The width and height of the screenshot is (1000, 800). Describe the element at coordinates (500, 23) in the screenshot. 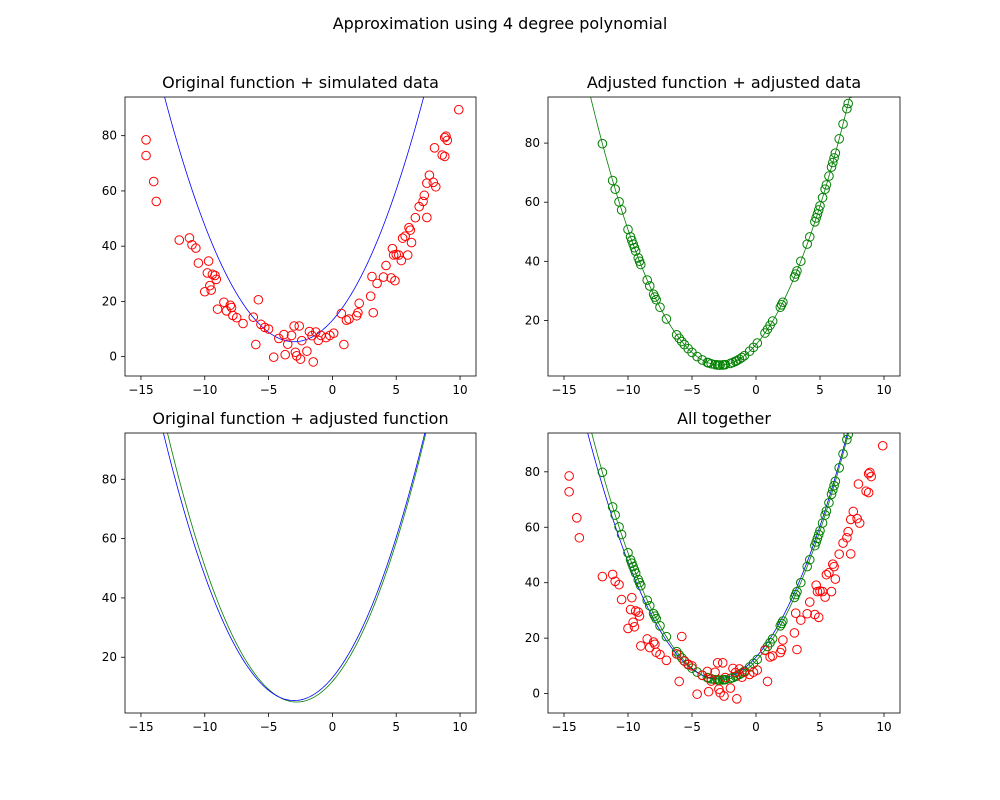

I see `figure-title: Approximation using 4 degree polynomial` at that location.